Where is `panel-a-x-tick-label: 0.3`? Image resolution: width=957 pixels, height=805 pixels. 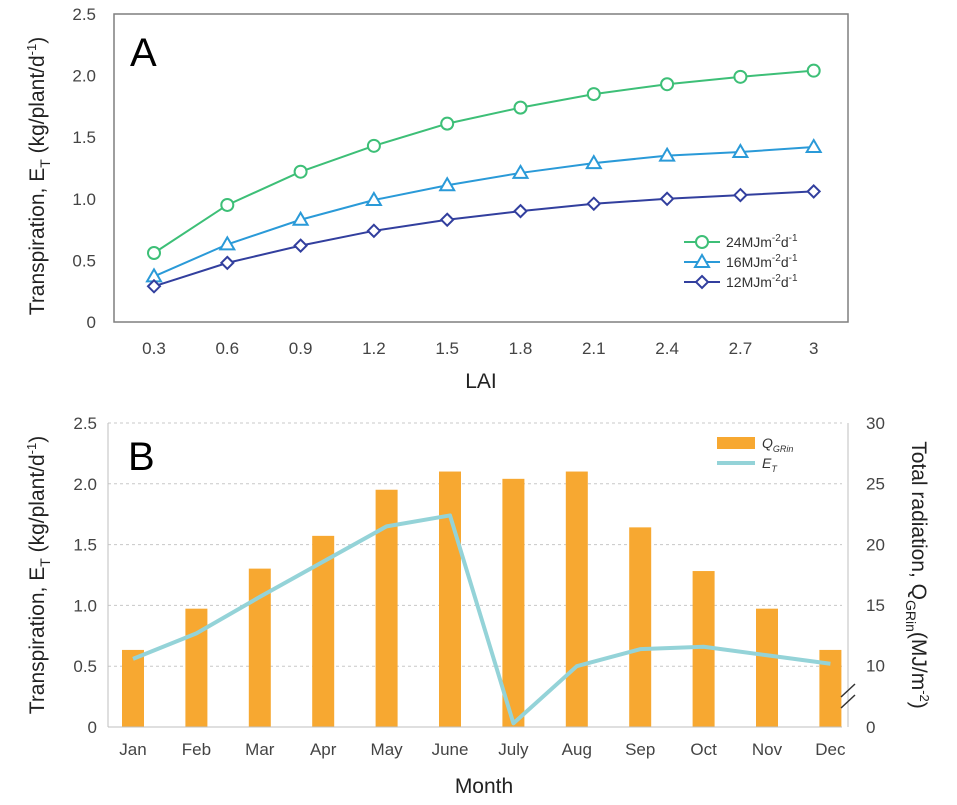
panel-a-x-tick-label: 0.3 is located at coordinates (154, 348).